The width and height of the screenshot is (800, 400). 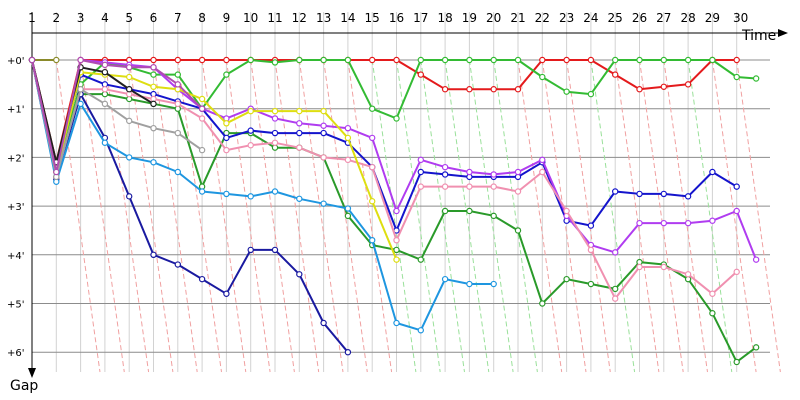 I want to click on x-axis-title: Time, so click(x=758, y=36).